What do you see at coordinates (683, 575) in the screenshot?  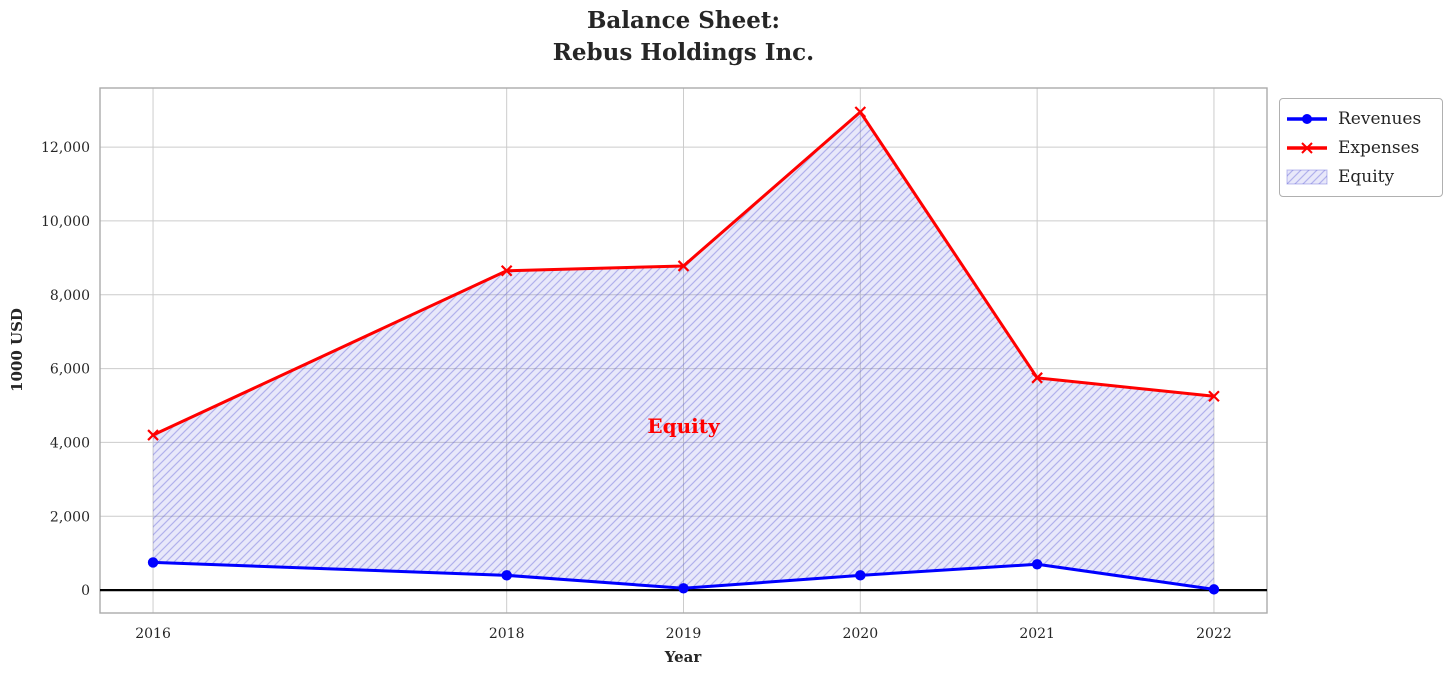 I see `revenues-line` at bounding box center [683, 575].